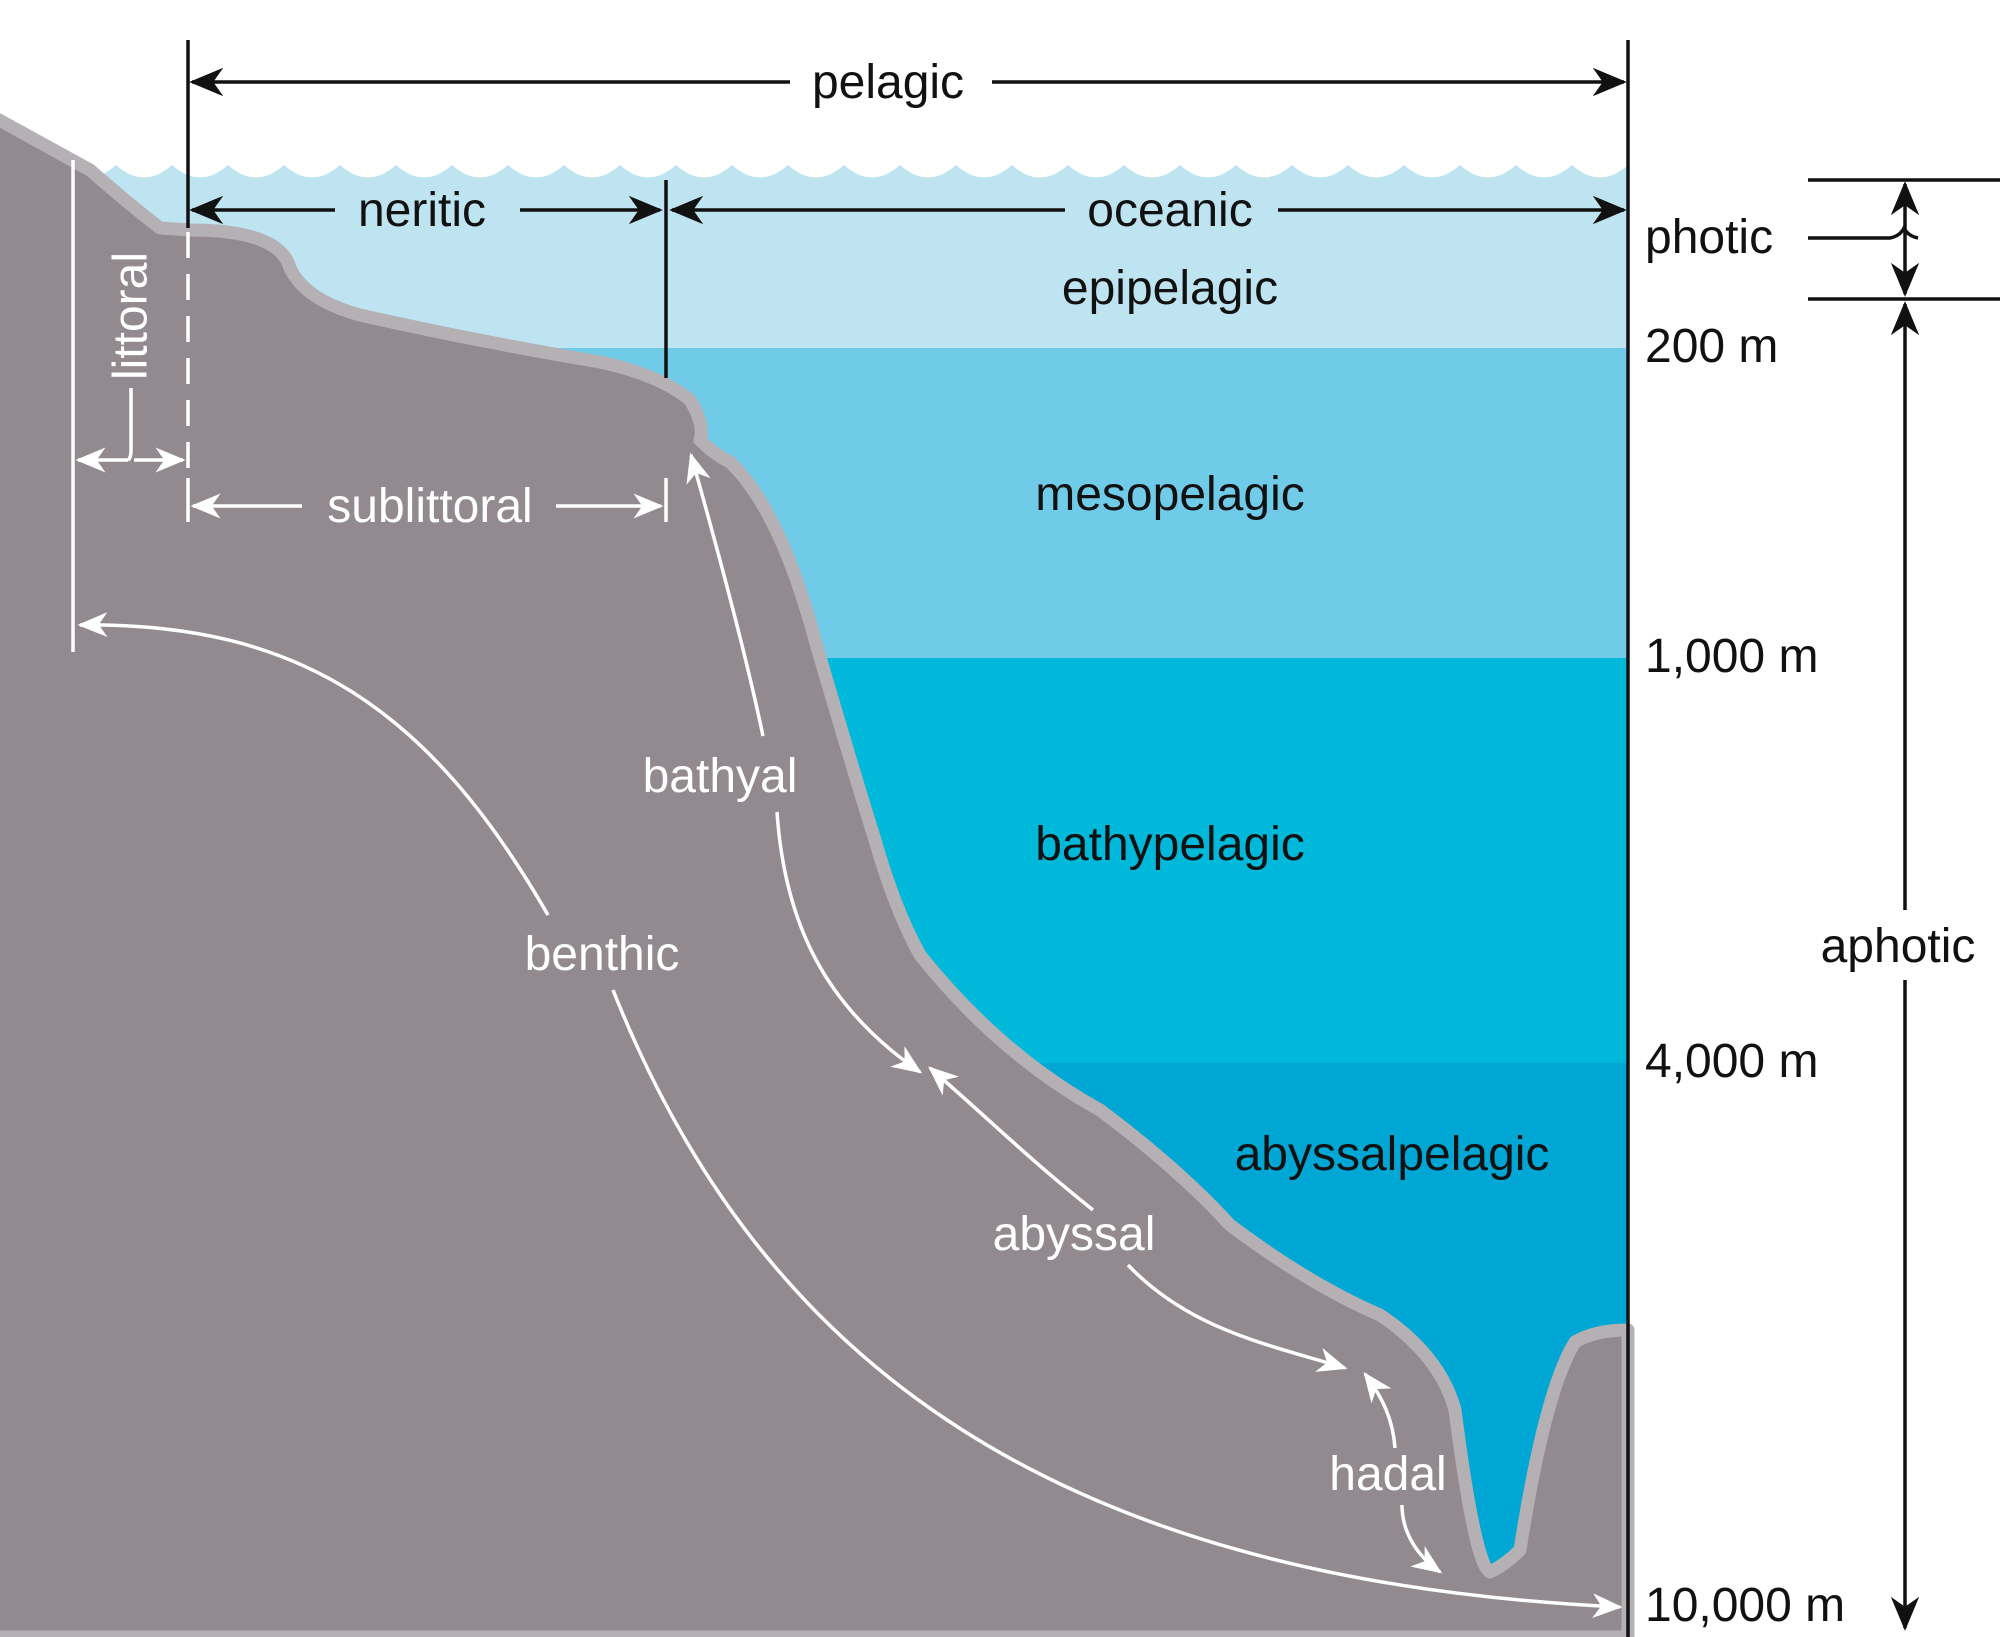  I want to click on abyssalpelagic-label: abyssalpelagic, so click(1392, 1154).